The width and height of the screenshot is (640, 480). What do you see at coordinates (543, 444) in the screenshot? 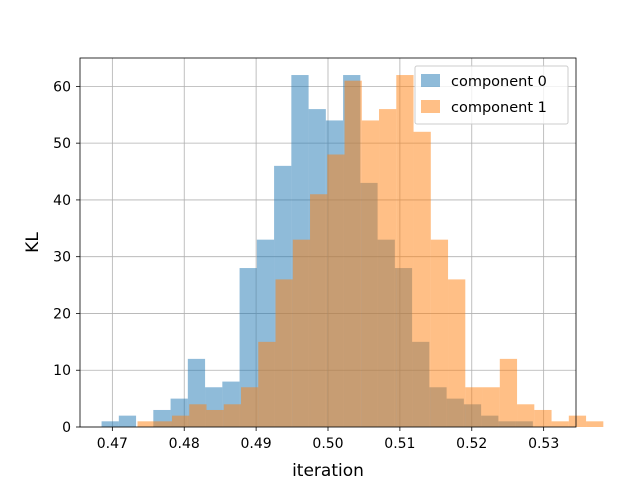
I see `x-tick-label: 0.53` at bounding box center [543, 444].